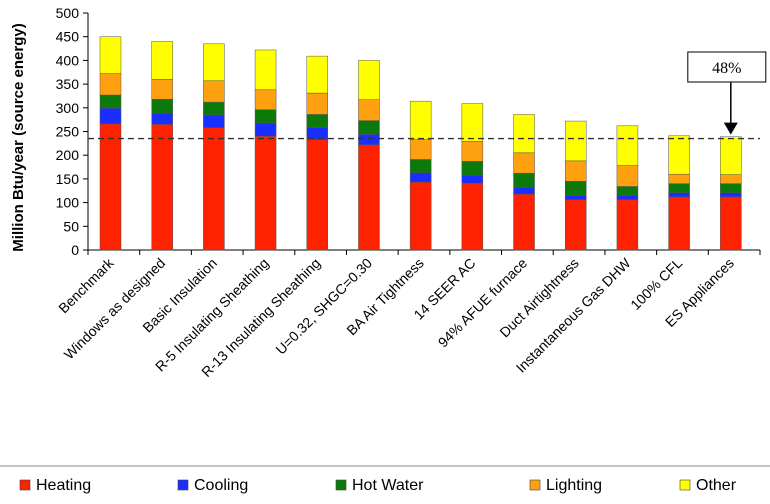  What do you see at coordinates (68, 179) in the screenshot?
I see `y-tick-label: 150` at bounding box center [68, 179].